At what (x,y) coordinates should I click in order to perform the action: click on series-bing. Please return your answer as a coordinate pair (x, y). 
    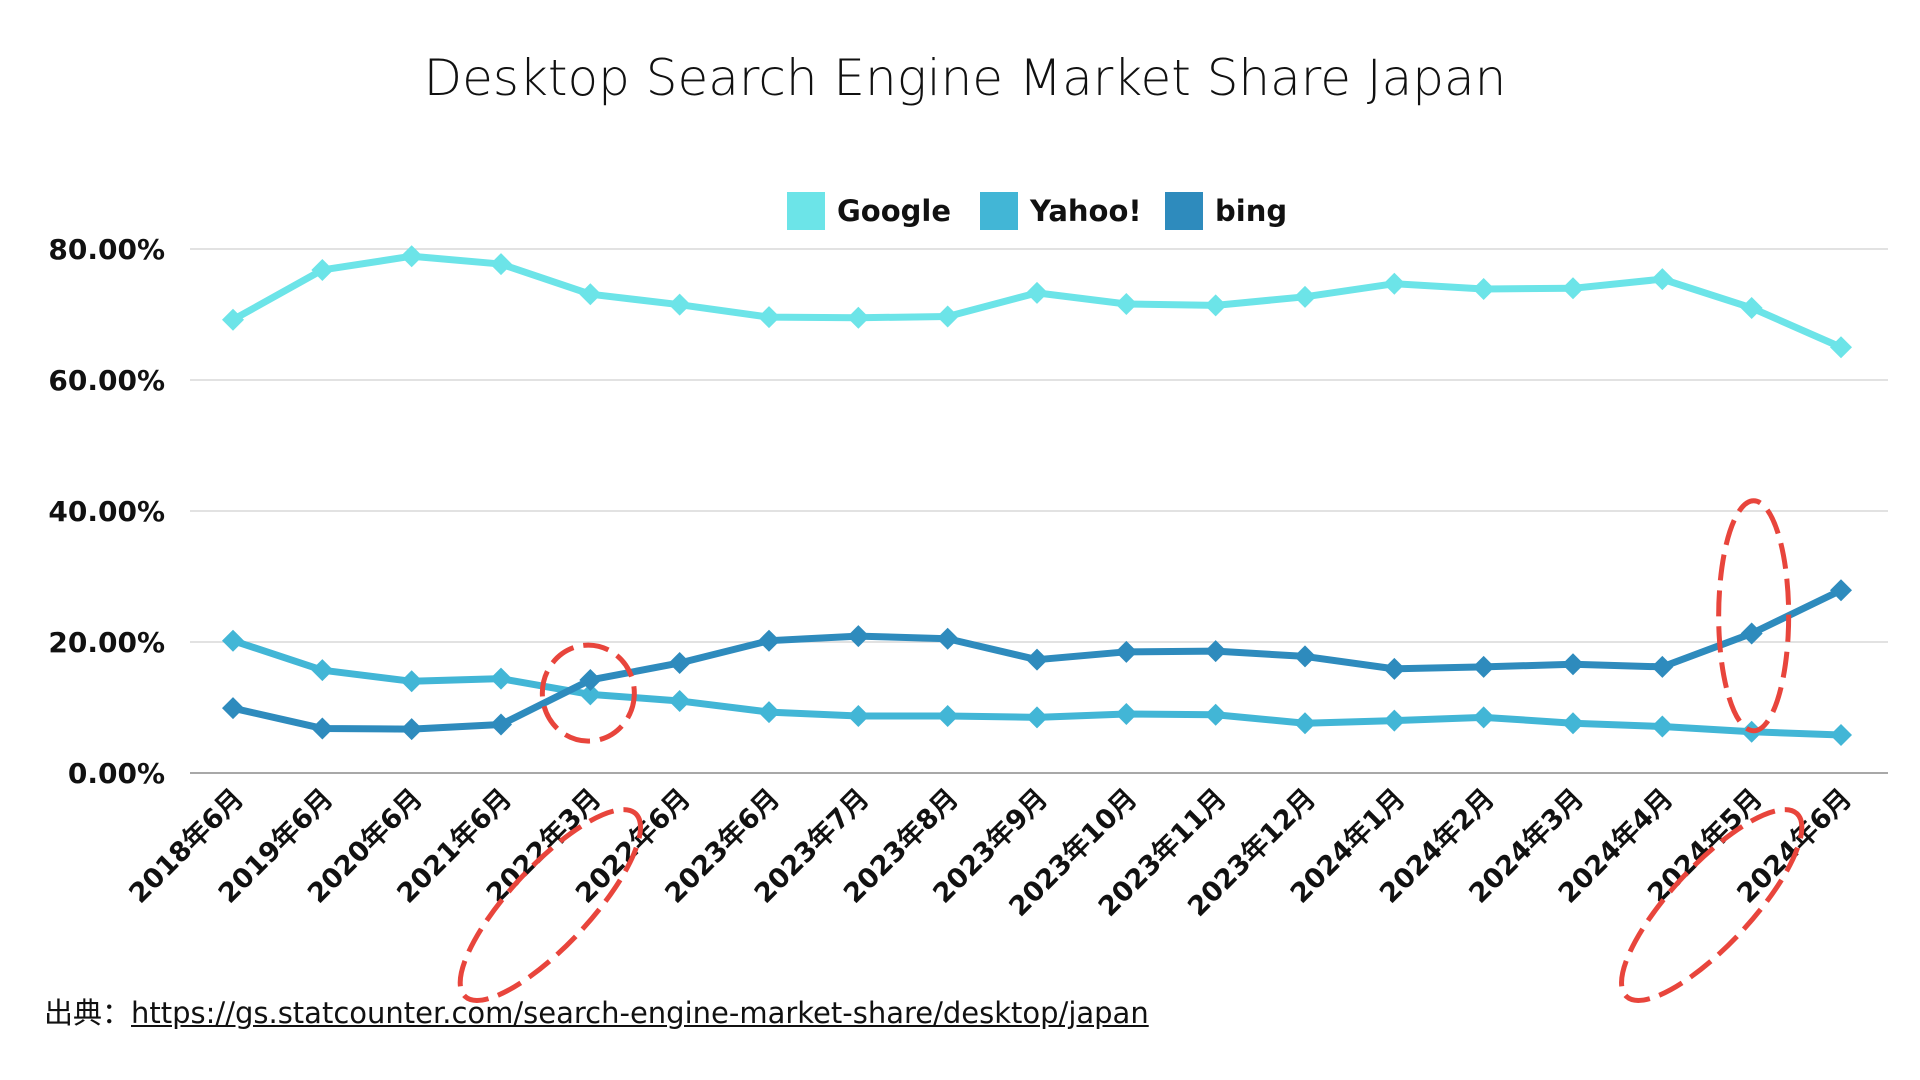
    Looking at the image, I should click on (1037, 660).